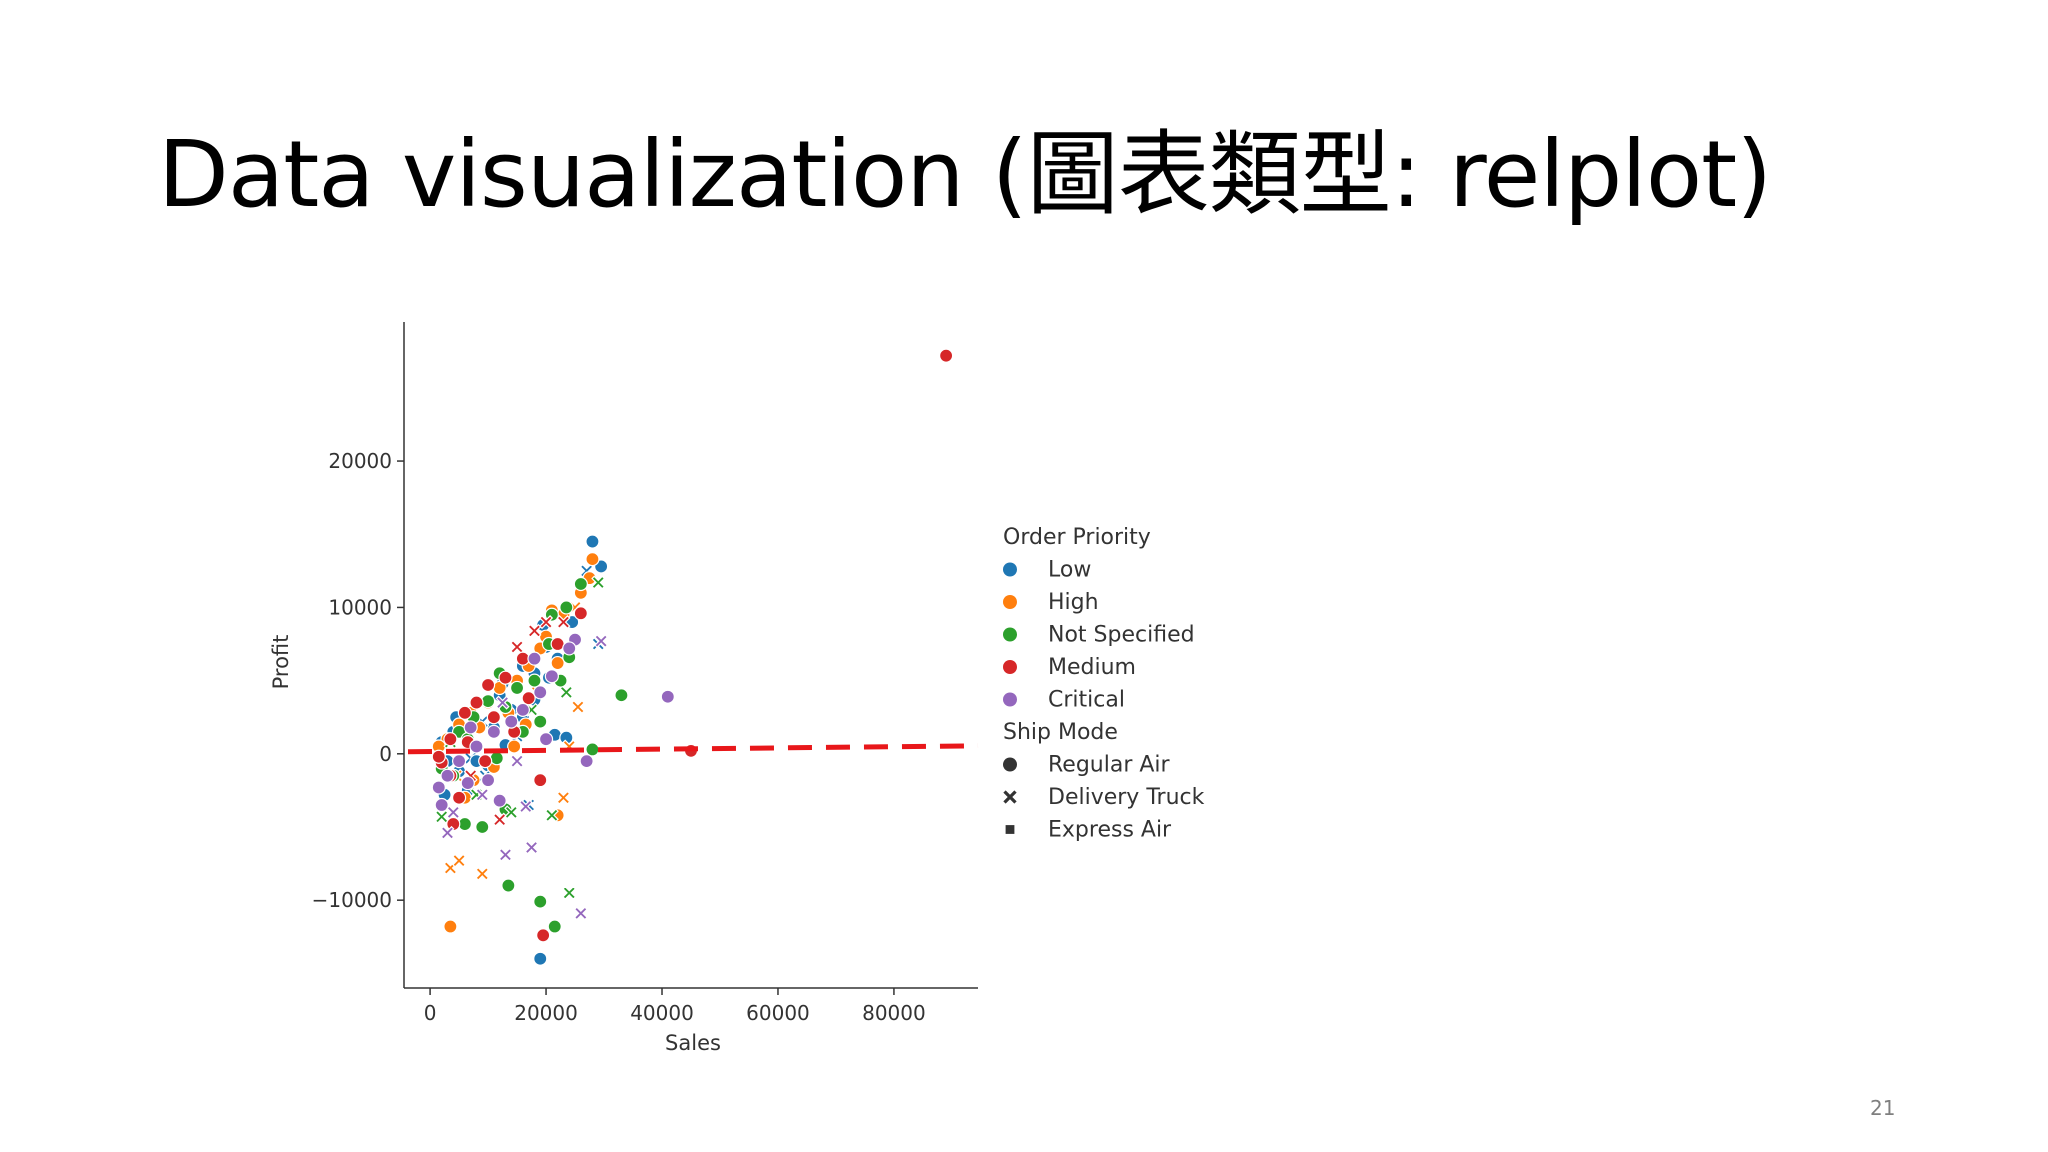 Image resolution: width=2048 pixels, height=1152 pixels. What do you see at coordinates (662, 1013) in the screenshot?
I see `x-tick-label: 40000` at bounding box center [662, 1013].